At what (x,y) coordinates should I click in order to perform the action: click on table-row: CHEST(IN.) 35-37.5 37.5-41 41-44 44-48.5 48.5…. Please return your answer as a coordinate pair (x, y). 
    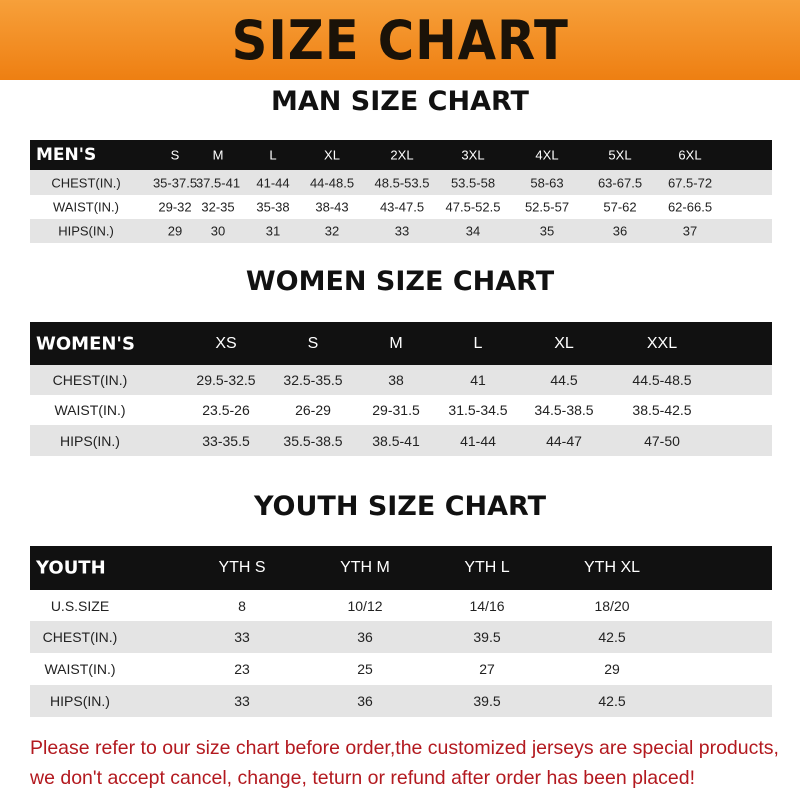
    Looking at the image, I should click on (401, 182).